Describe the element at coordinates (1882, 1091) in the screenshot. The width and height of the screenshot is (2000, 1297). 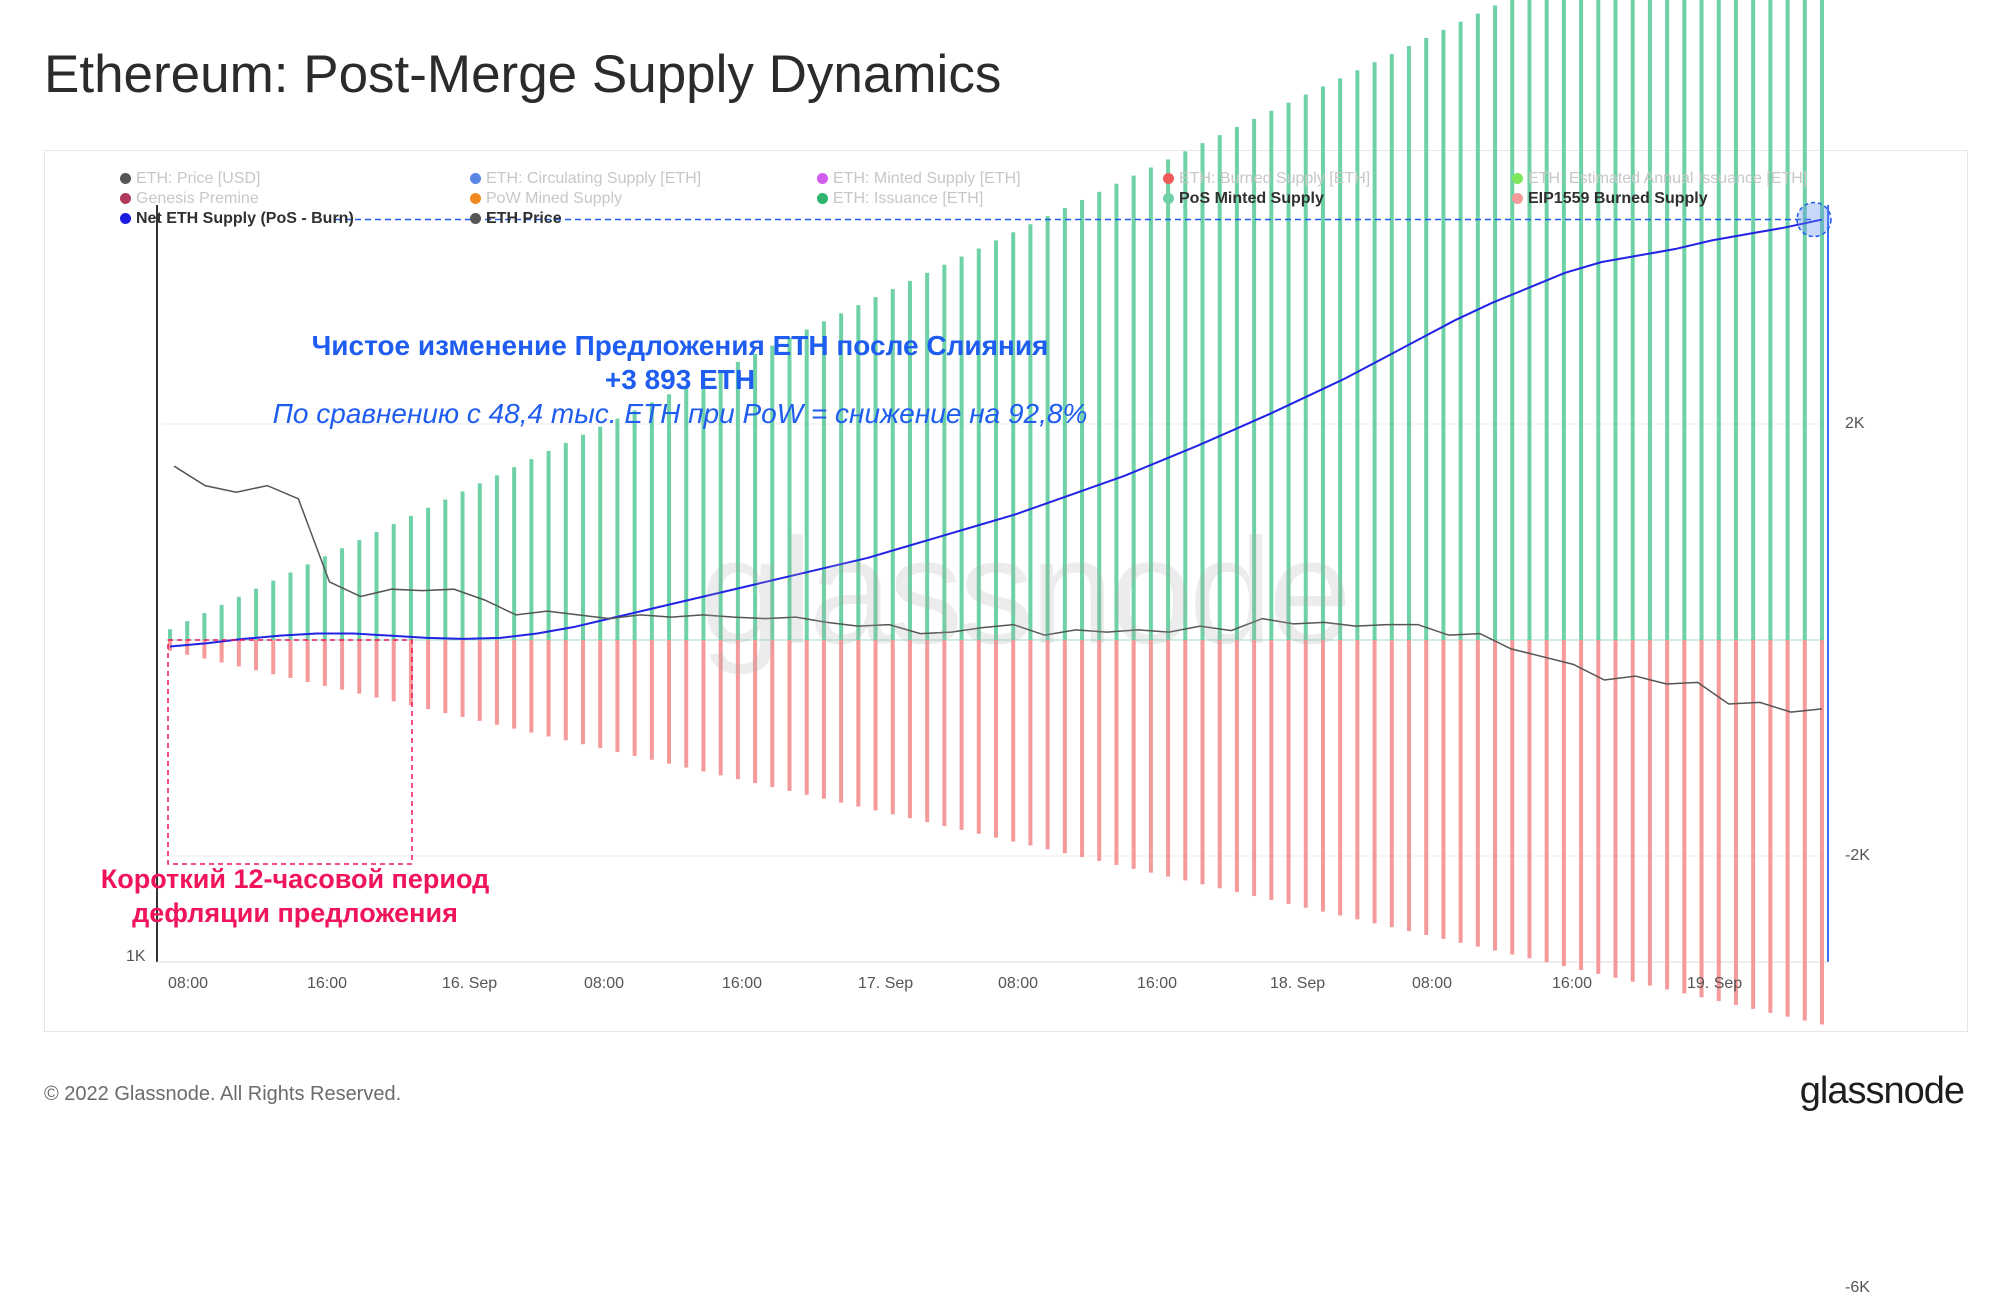
I see `glassnode-logo: glassnode` at that location.